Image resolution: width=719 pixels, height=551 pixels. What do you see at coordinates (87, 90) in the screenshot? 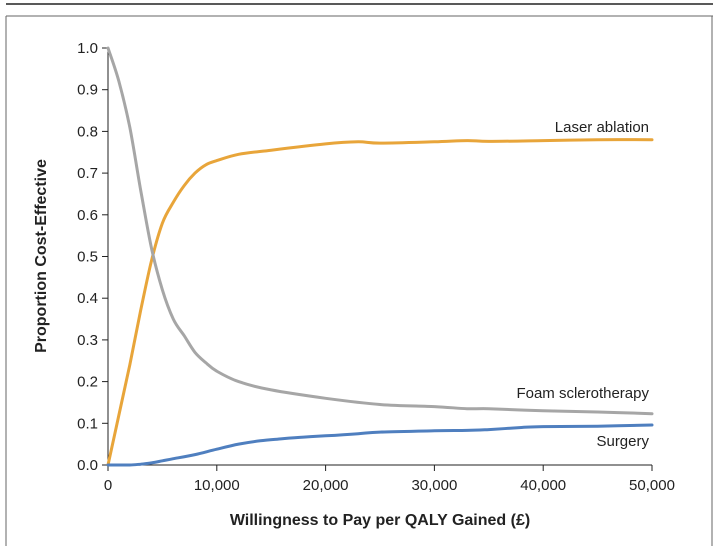
I see `y-tick-label: 0.9` at bounding box center [87, 90].